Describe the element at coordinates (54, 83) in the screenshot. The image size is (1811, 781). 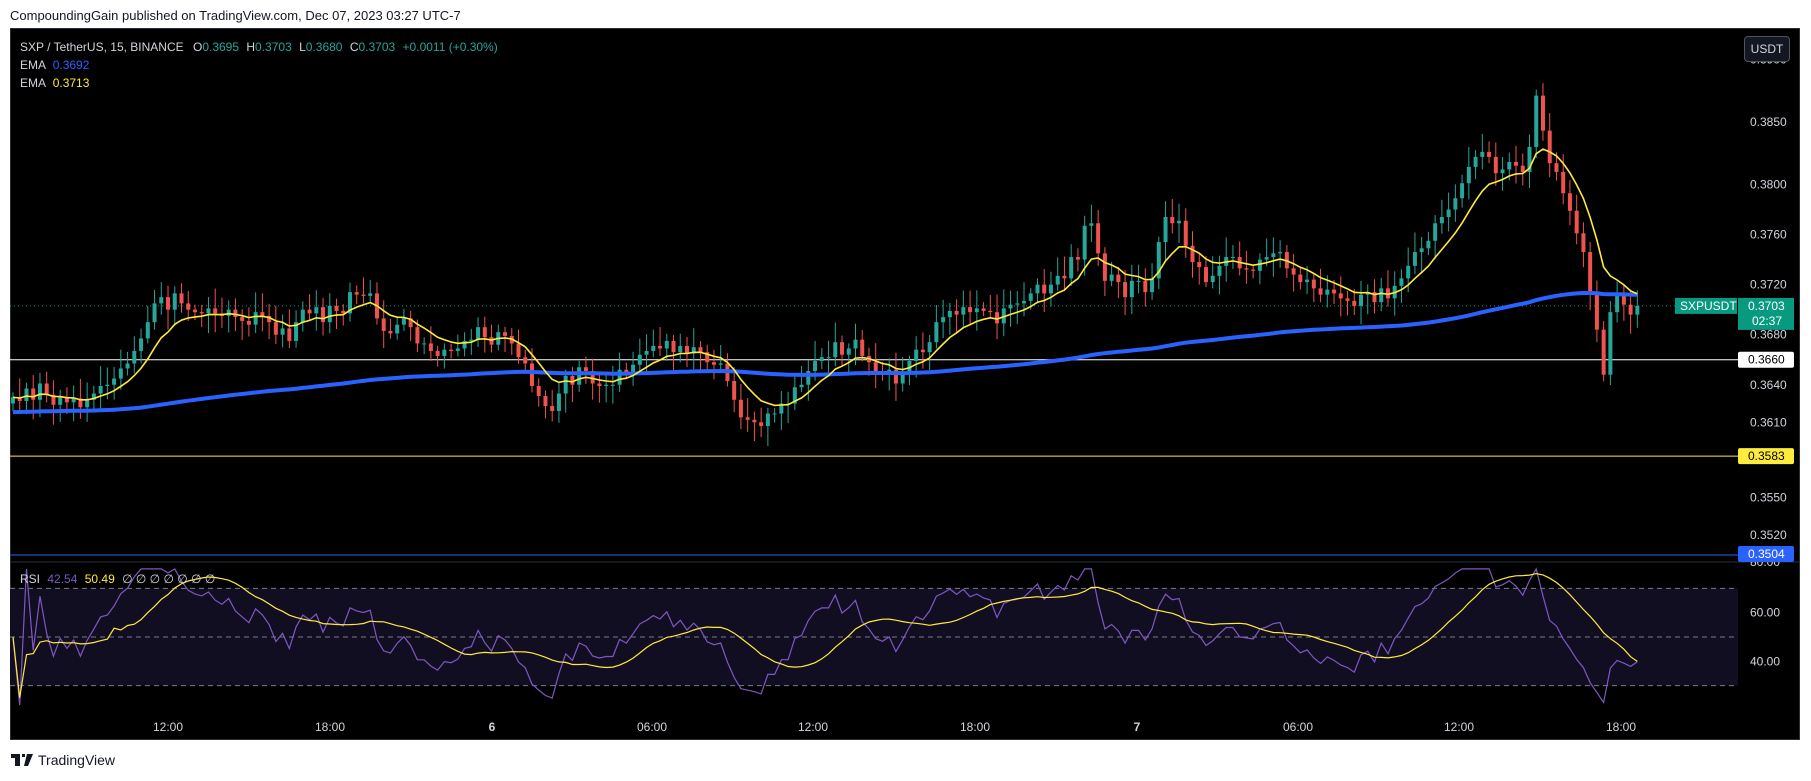
I see `ema2-legend: EMA 0.3713` at that location.